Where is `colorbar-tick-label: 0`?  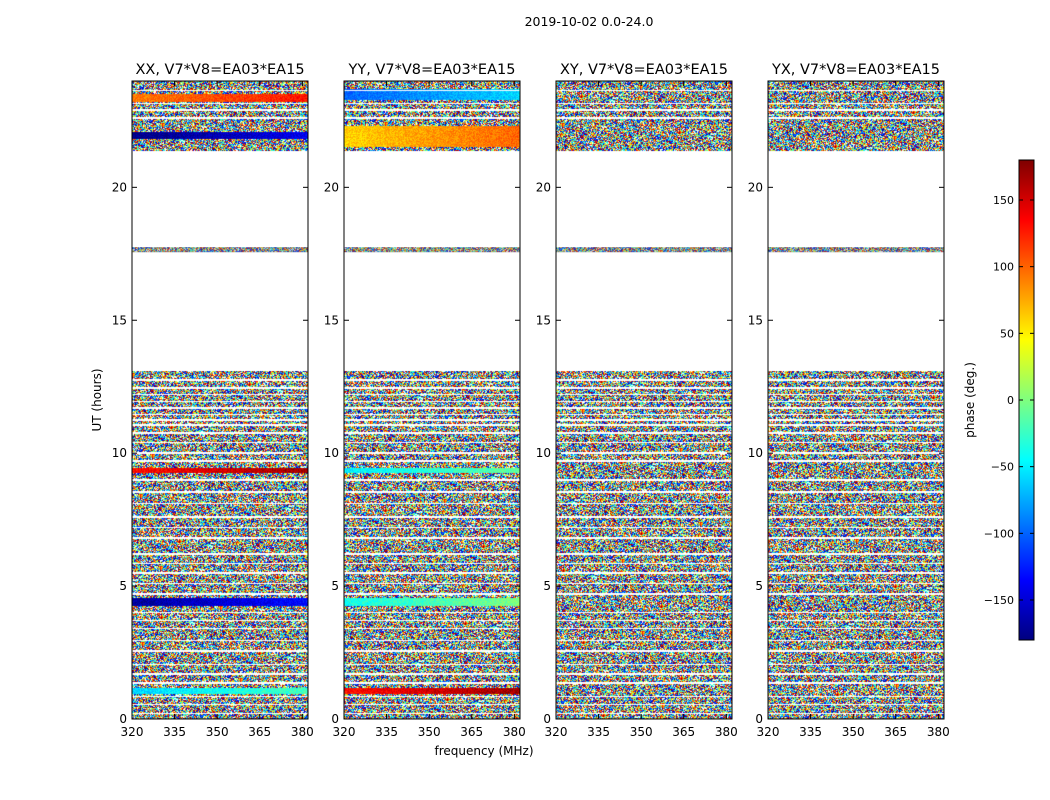 colorbar-tick-label: 0 is located at coordinates (1010, 400).